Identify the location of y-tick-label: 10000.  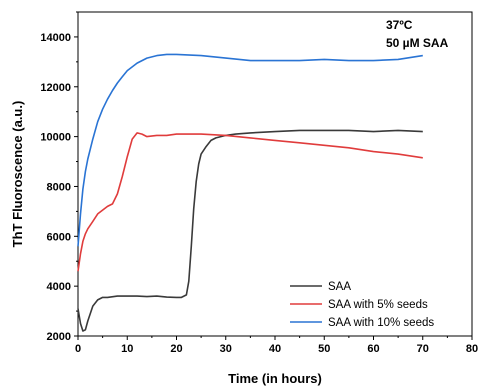
(55, 138).